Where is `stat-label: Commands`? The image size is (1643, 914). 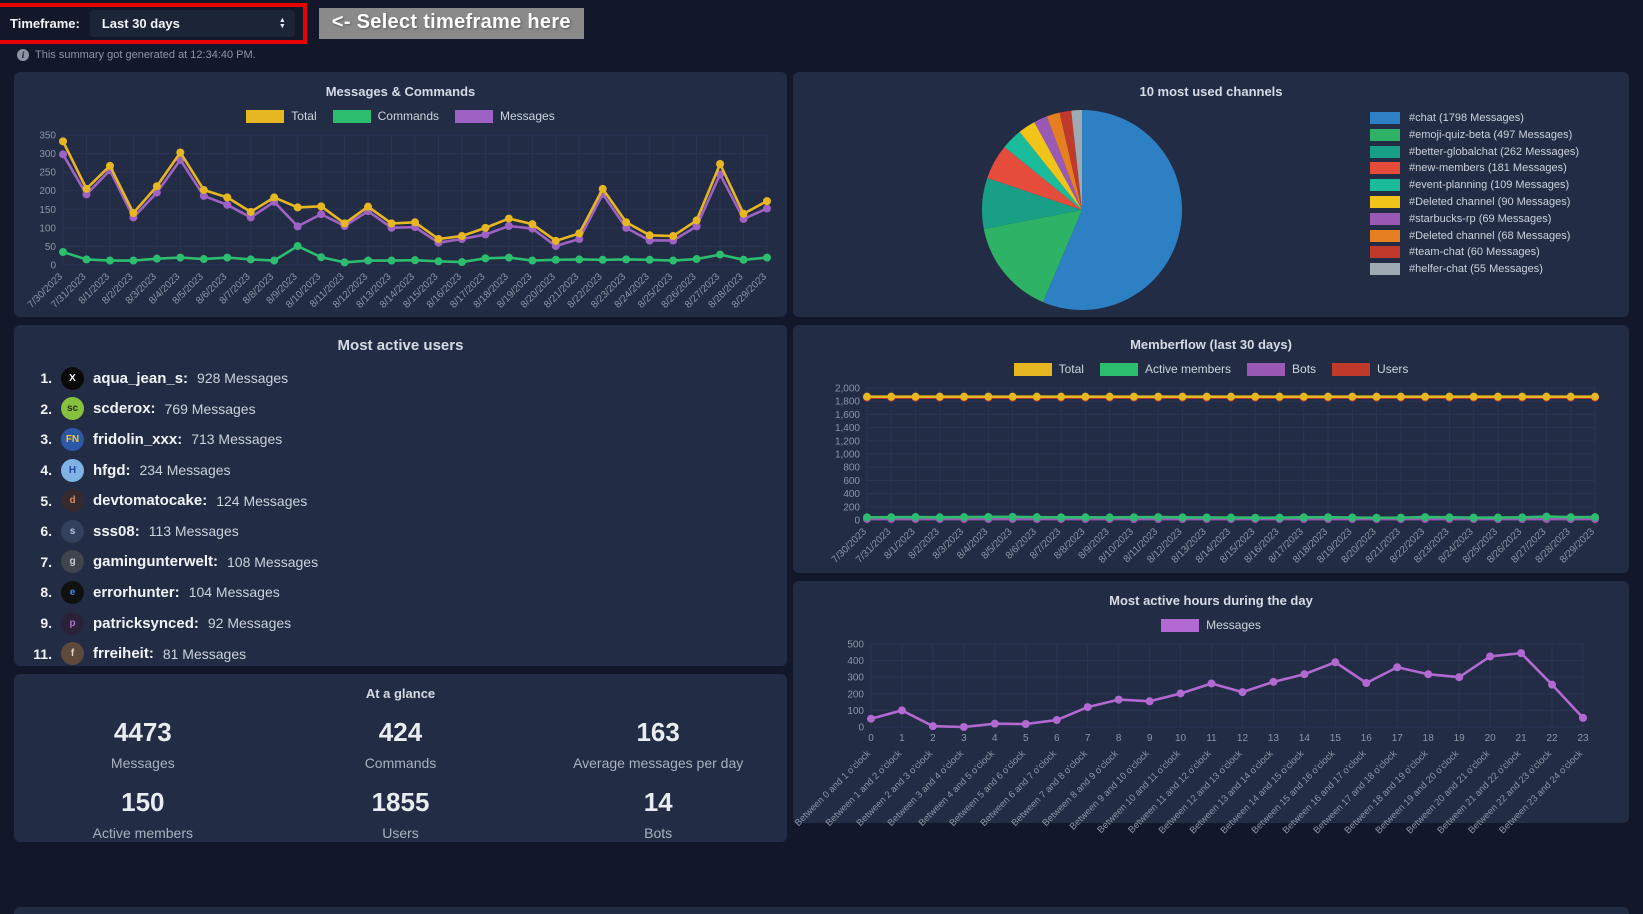
stat-label: Commands is located at coordinates (400, 763).